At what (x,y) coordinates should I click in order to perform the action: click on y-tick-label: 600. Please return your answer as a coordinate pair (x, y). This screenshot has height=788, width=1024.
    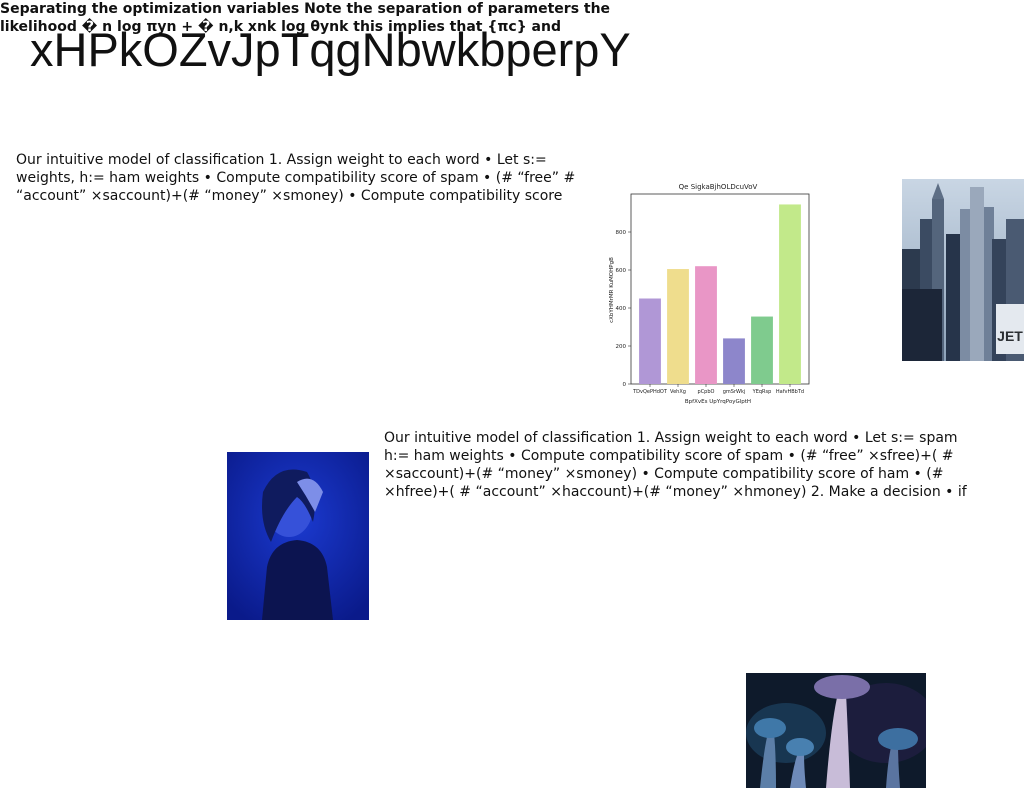
    Looking at the image, I should click on (621, 271).